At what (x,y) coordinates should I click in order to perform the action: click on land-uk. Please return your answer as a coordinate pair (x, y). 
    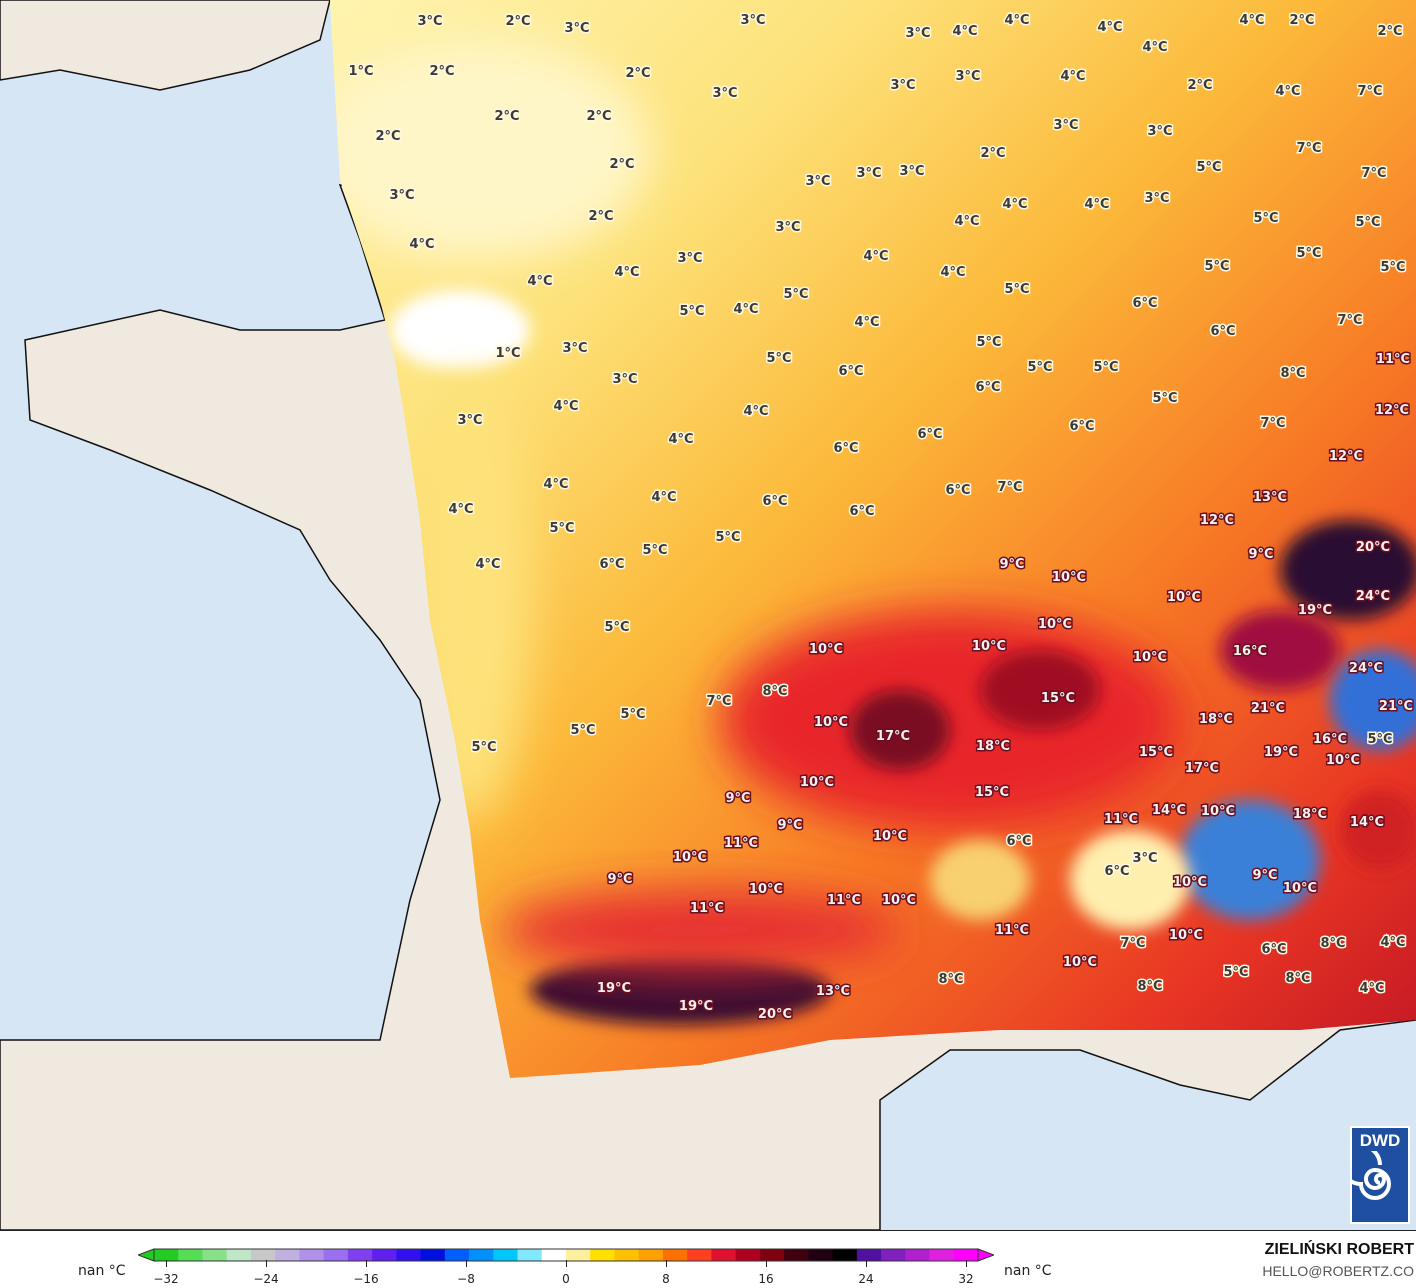
    Looking at the image, I should click on (165, 45).